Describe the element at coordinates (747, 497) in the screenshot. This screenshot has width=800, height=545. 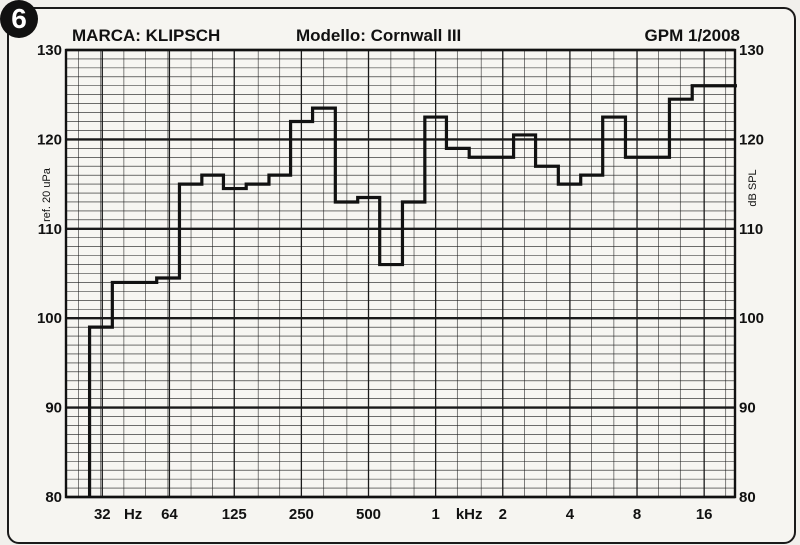
I see `y-tick-label-right: 80` at that location.